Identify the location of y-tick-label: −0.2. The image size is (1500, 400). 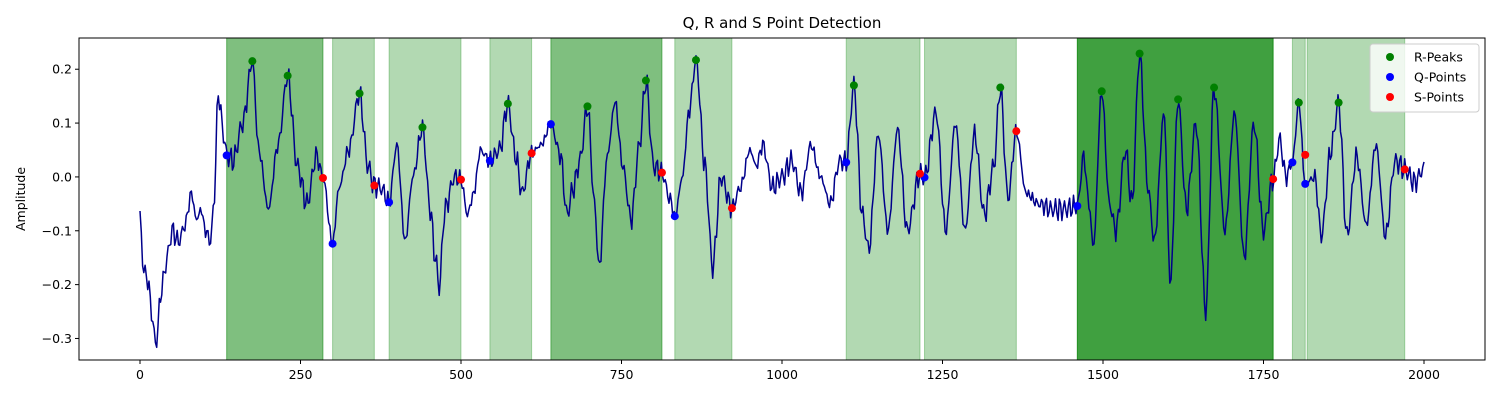
(57, 284).